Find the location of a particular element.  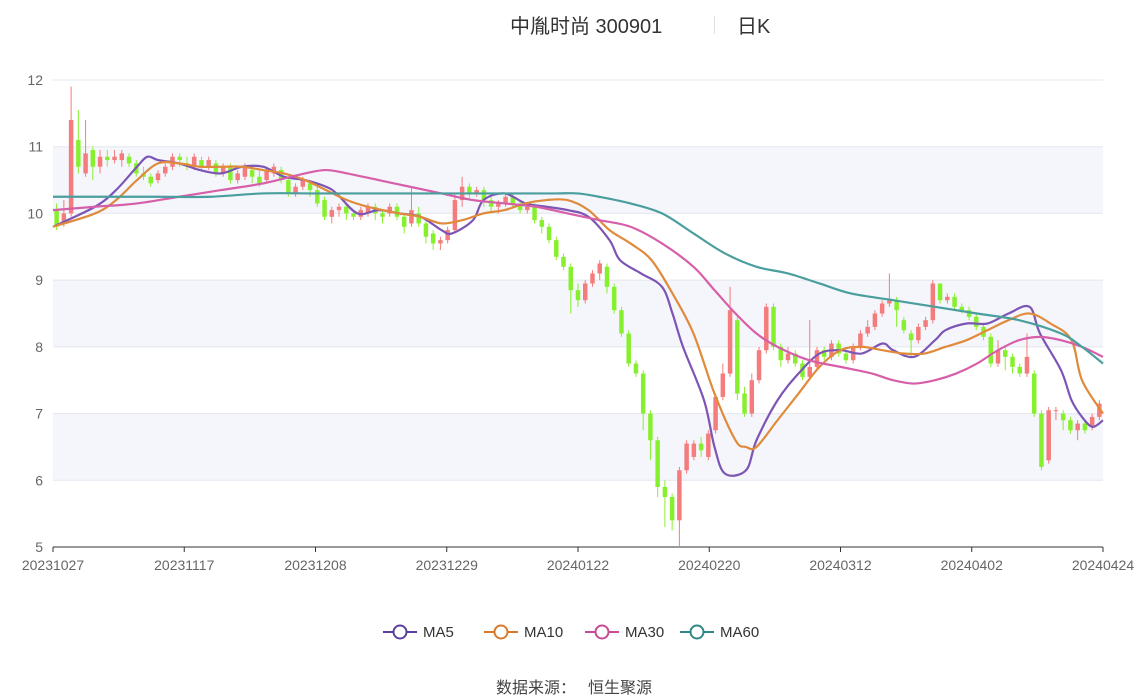

legend-item-ma60: MA60 is located at coordinates (719, 632).